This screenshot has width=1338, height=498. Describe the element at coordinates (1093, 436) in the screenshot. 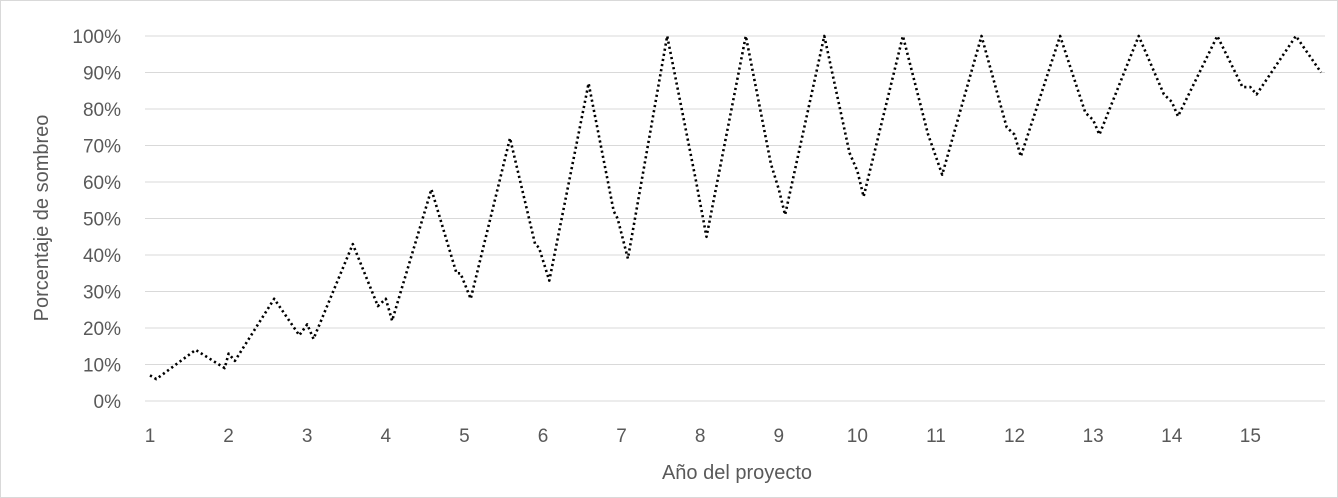

I see `x-tick-label: 13` at that location.